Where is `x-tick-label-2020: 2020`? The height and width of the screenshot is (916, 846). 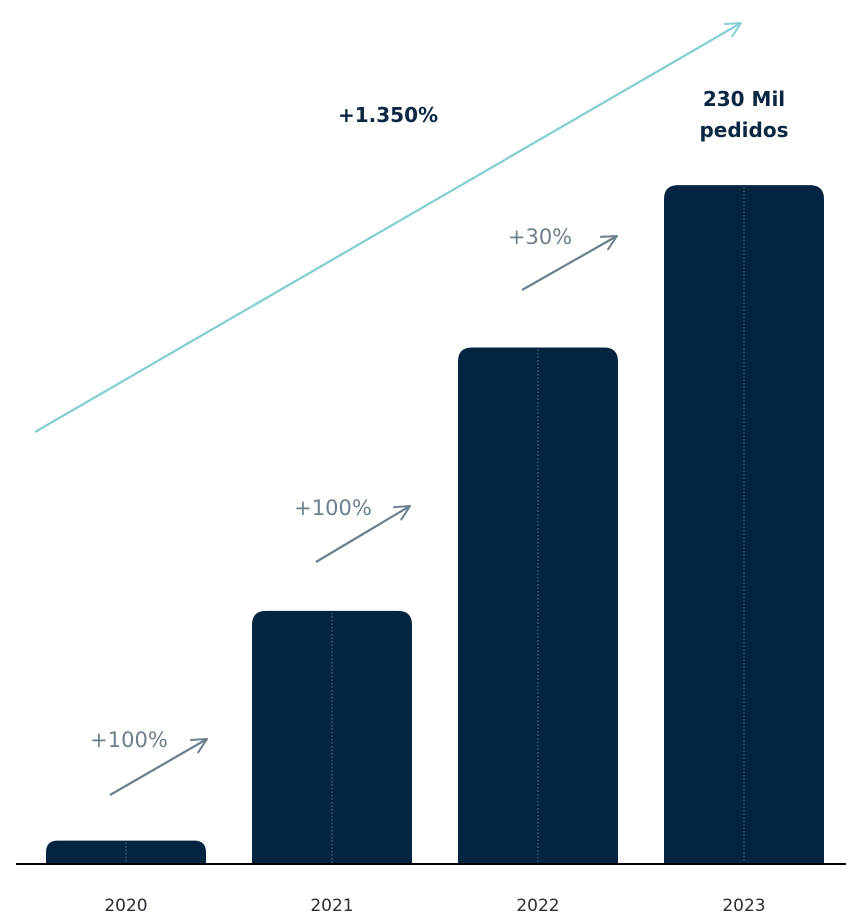
x-tick-label-2020: 2020 is located at coordinates (125, 906).